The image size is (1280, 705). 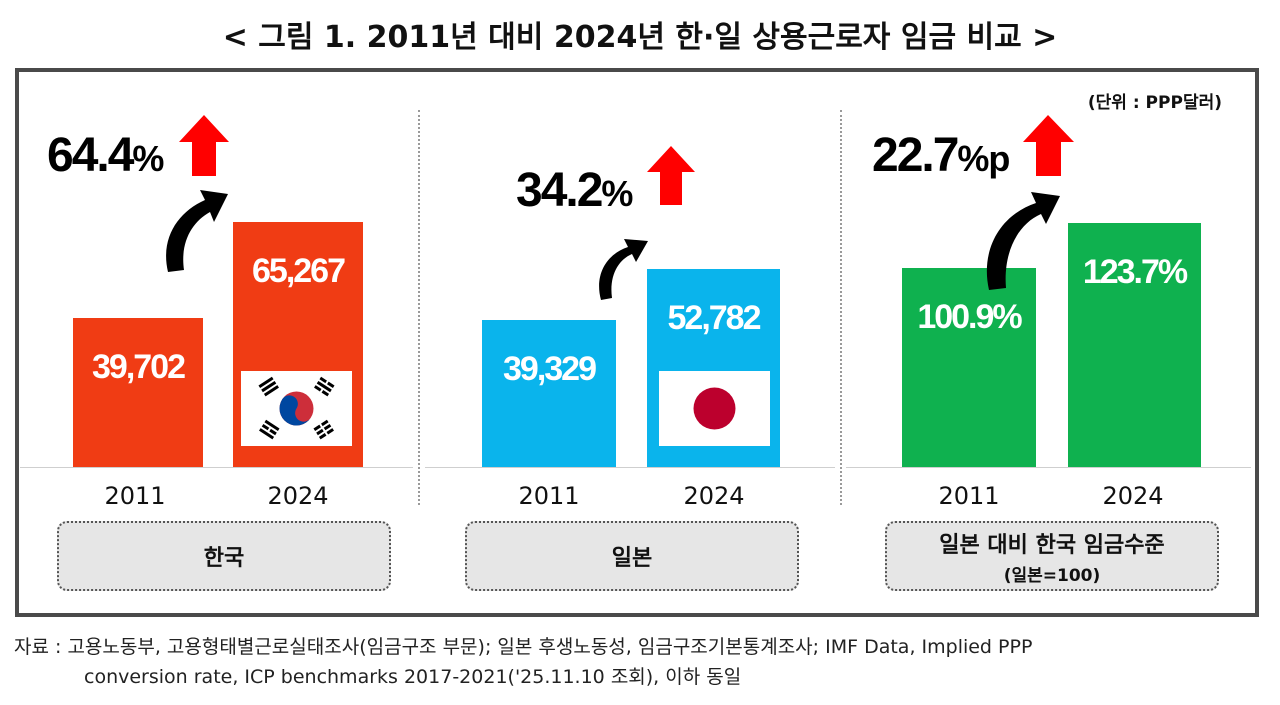 I want to click on group-label-korea: 한국, so click(x=224, y=556).